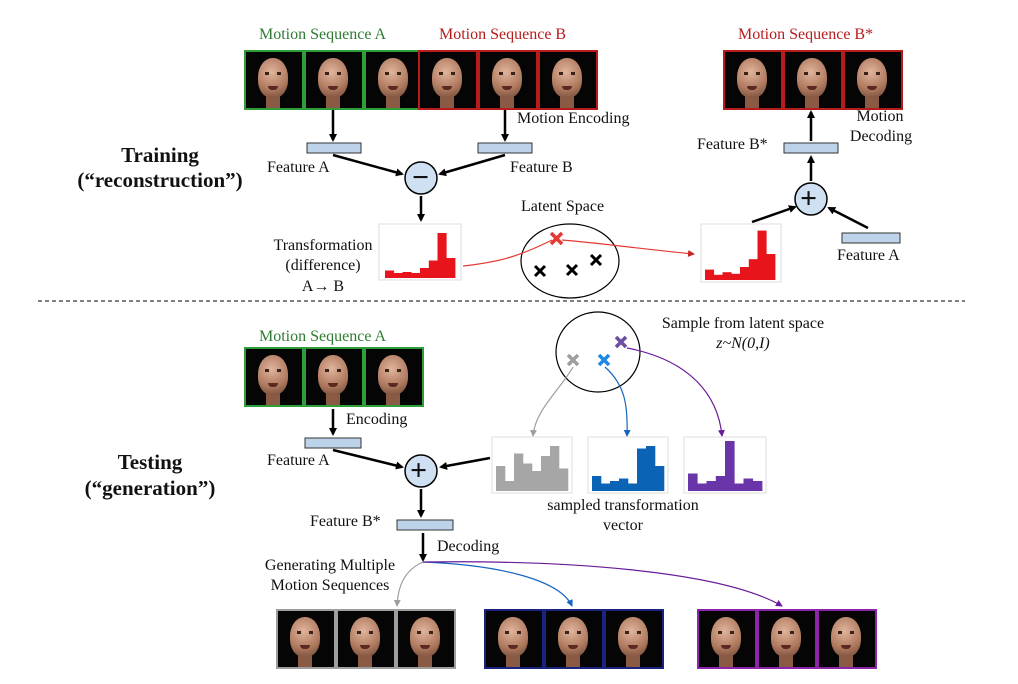 The width and height of the screenshot is (1018, 684). What do you see at coordinates (563, 206) in the screenshot?
I see `latent-space-label: Latent Space` at bounding box center [563, 206].